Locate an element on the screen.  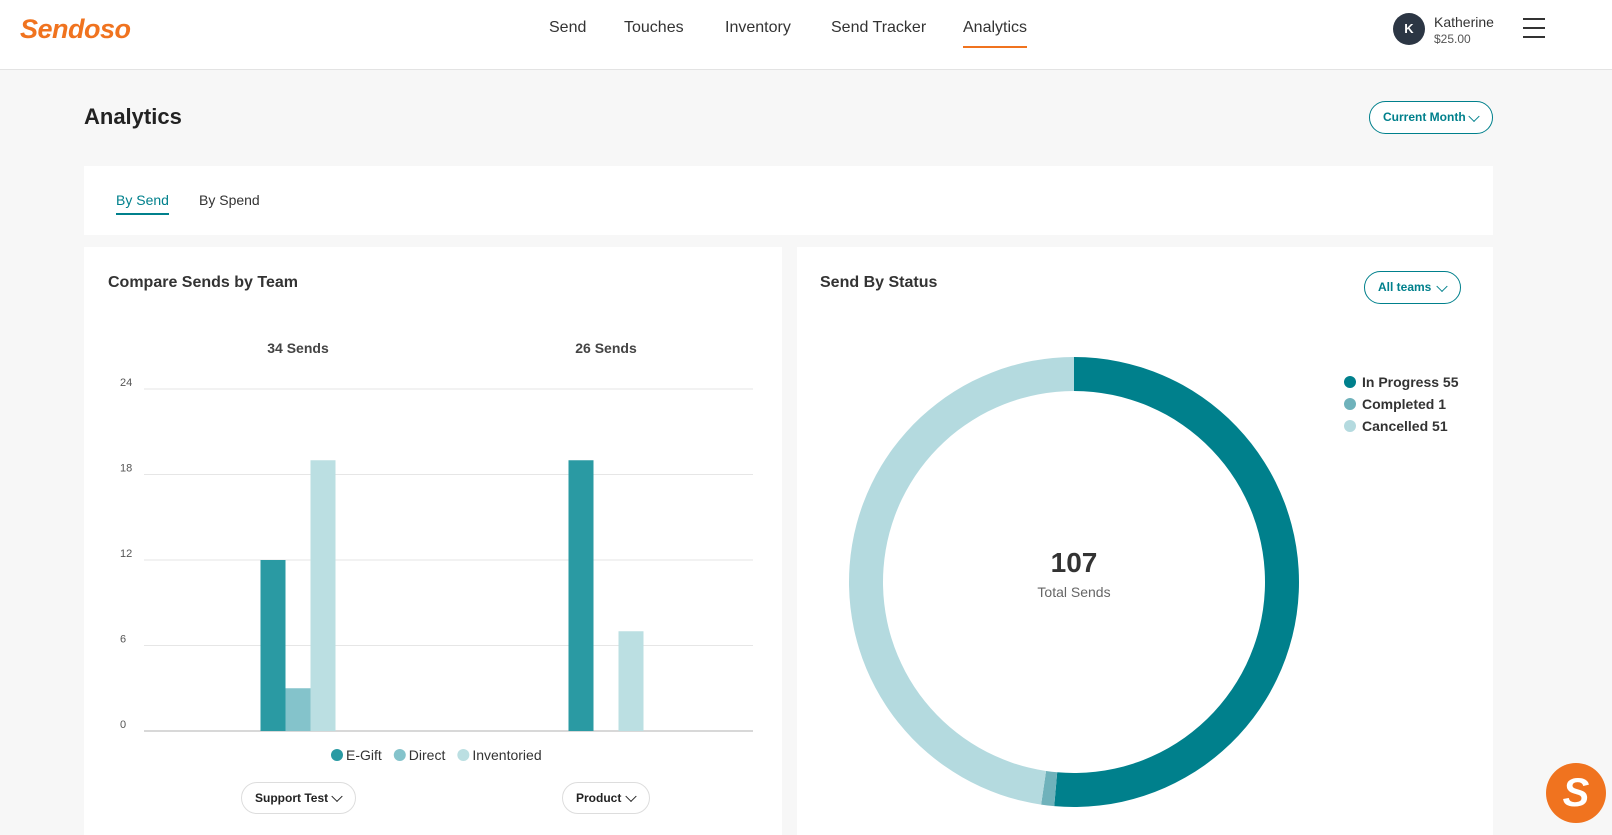
legend-completed: Completed 1 is located at coordinates (1395, 404).